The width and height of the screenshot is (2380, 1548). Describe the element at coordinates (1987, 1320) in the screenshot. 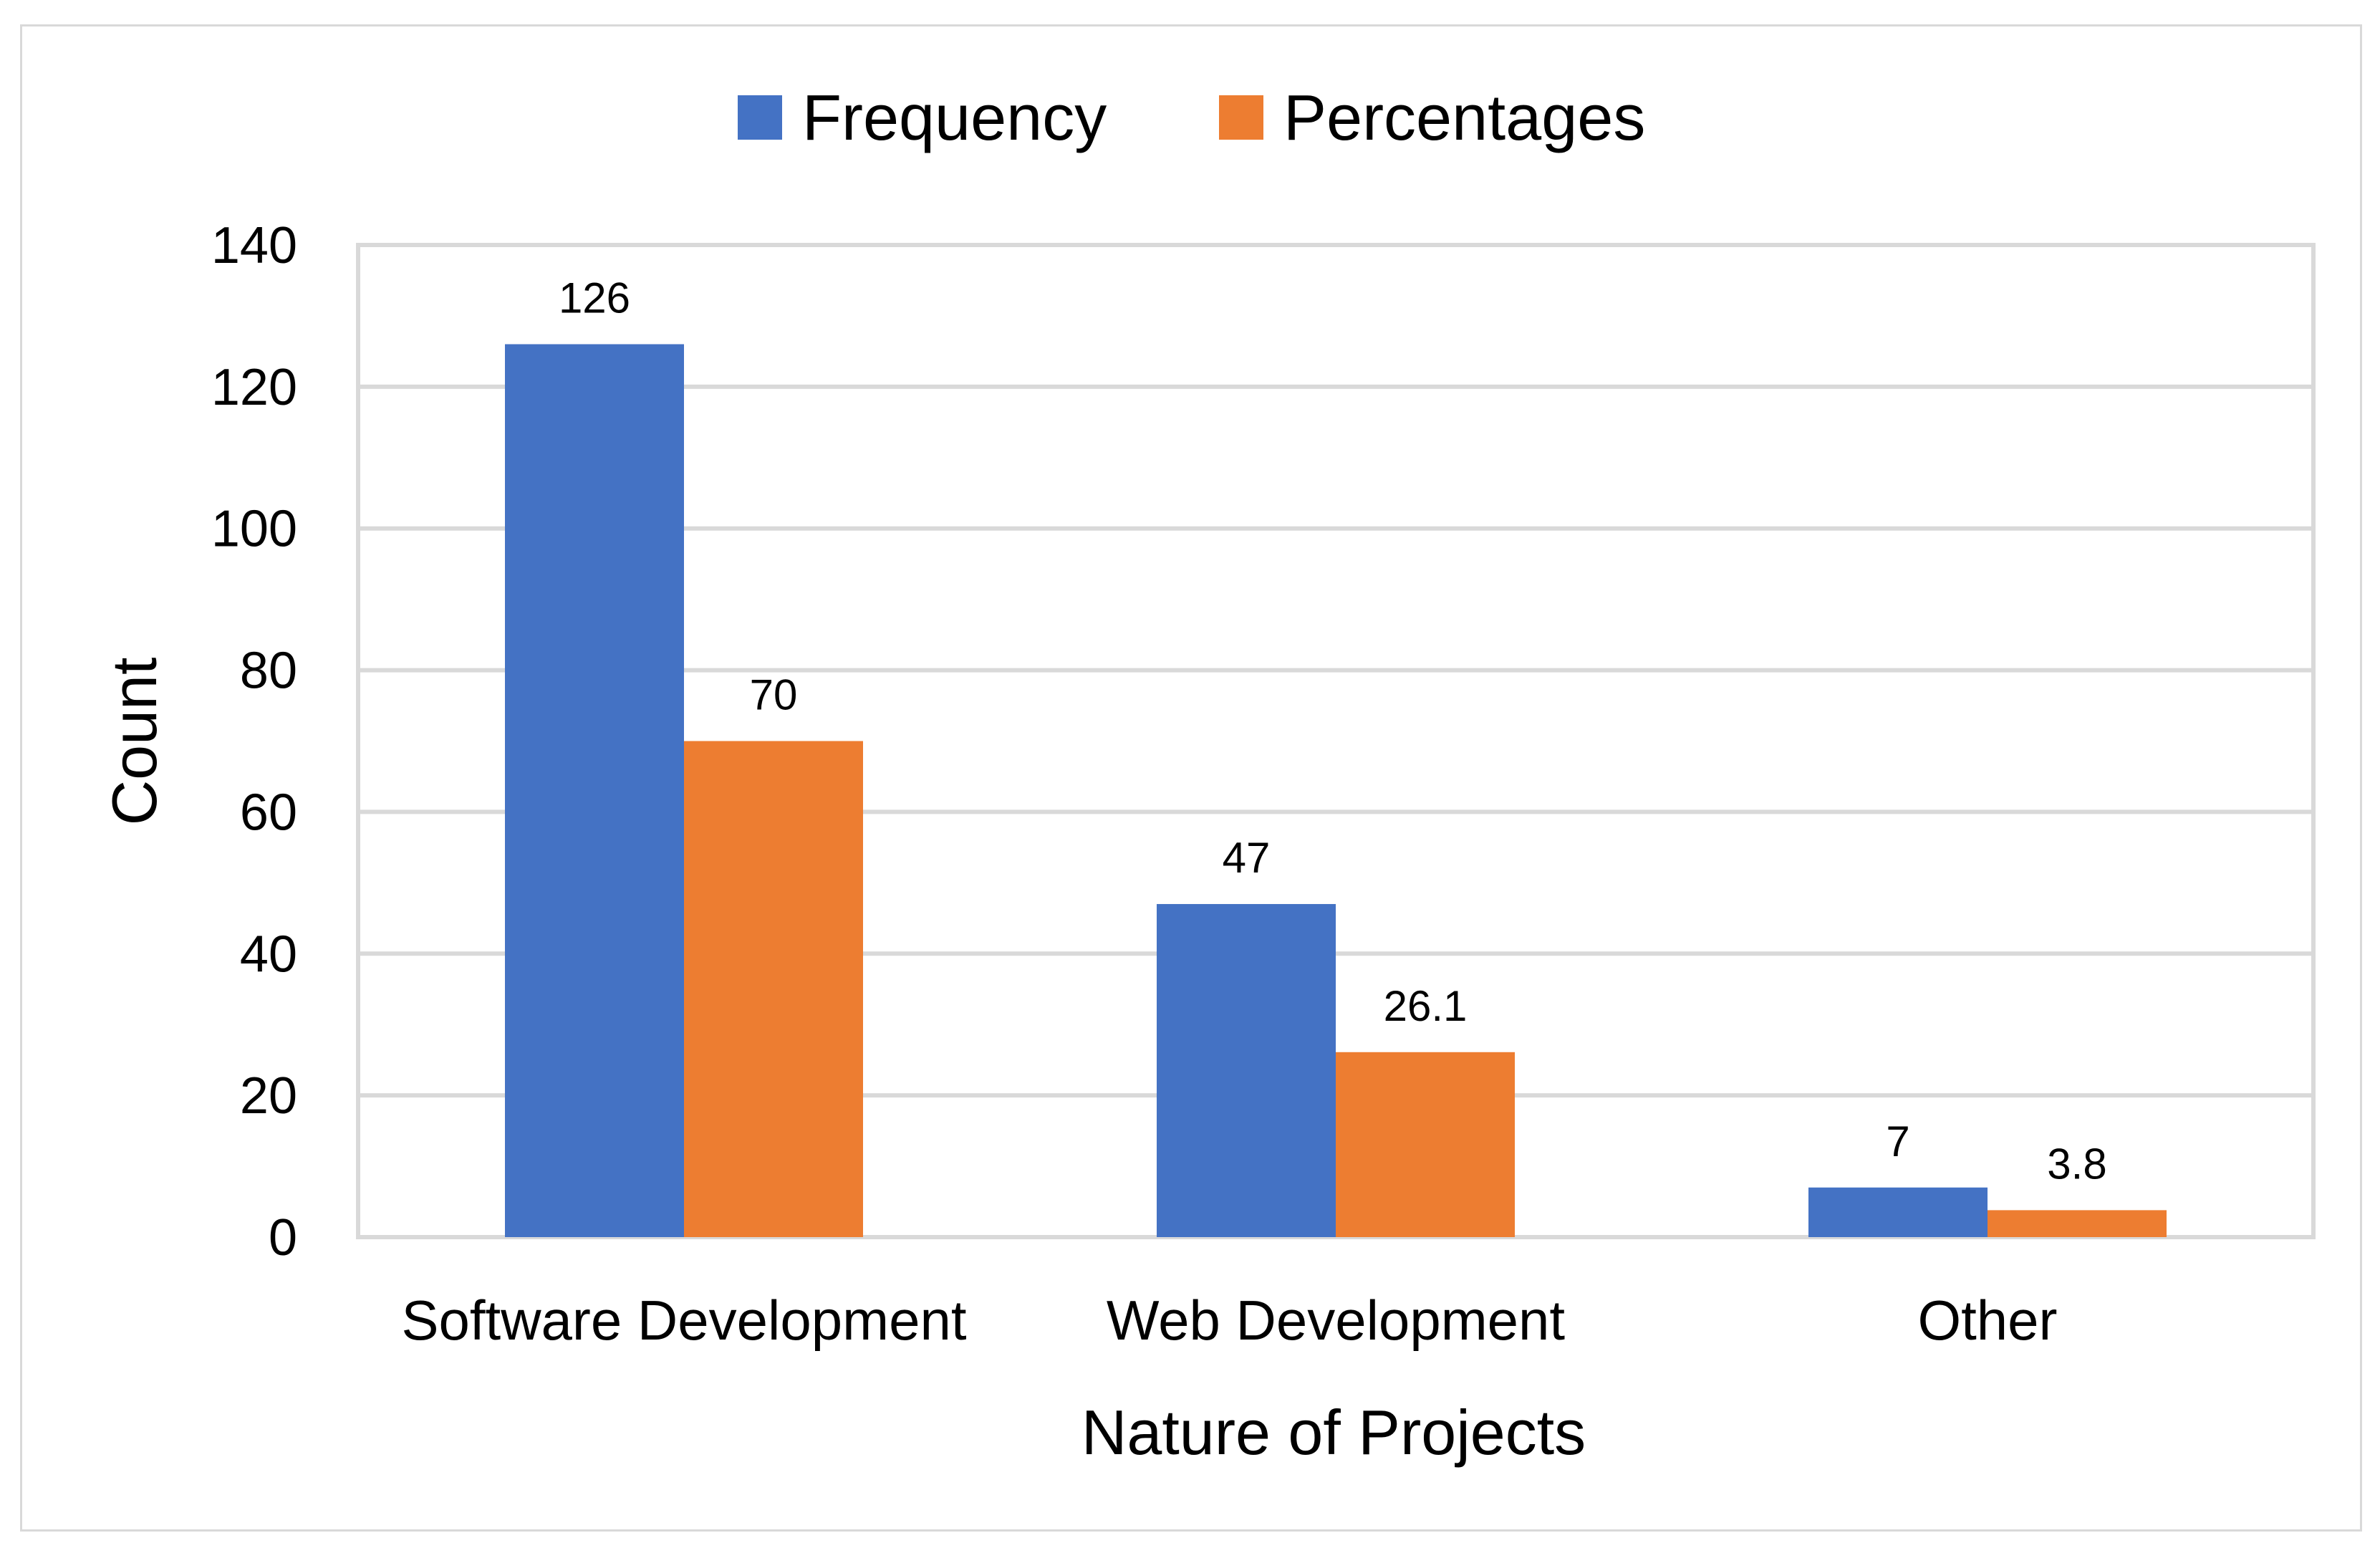

I see `category-label: Other` at that location.